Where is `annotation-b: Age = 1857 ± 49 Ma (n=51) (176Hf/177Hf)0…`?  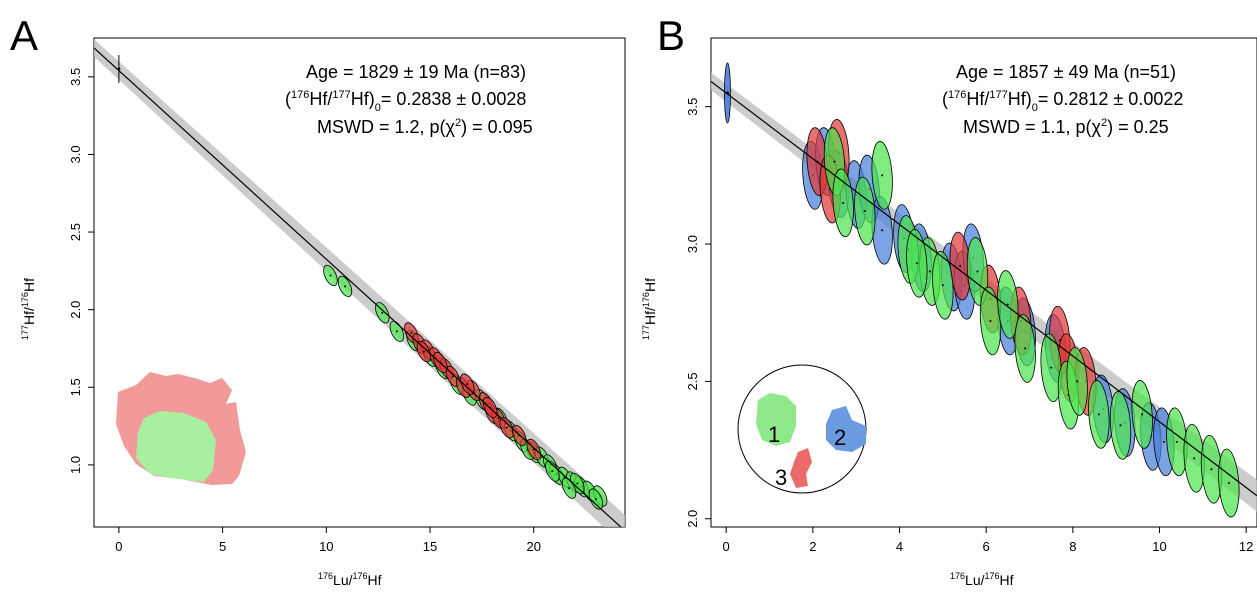
annotation-b: Age = 1857 ± 49 Ma (n=51) (176Hf/177Hf)0… is located at coordinates (1062, 99).